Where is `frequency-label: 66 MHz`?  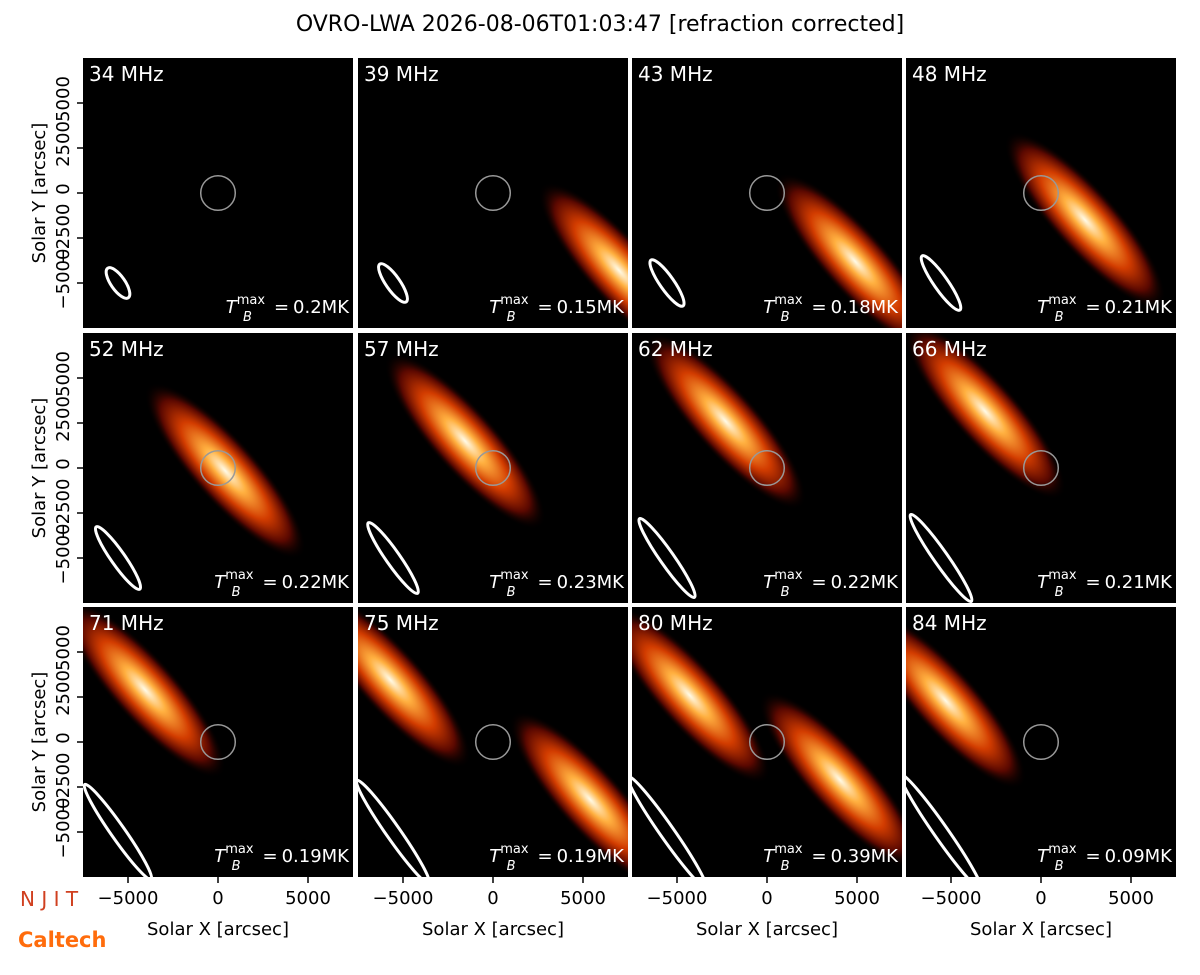
frequency-label: 66 MHz is located at coordinates (949, 349).